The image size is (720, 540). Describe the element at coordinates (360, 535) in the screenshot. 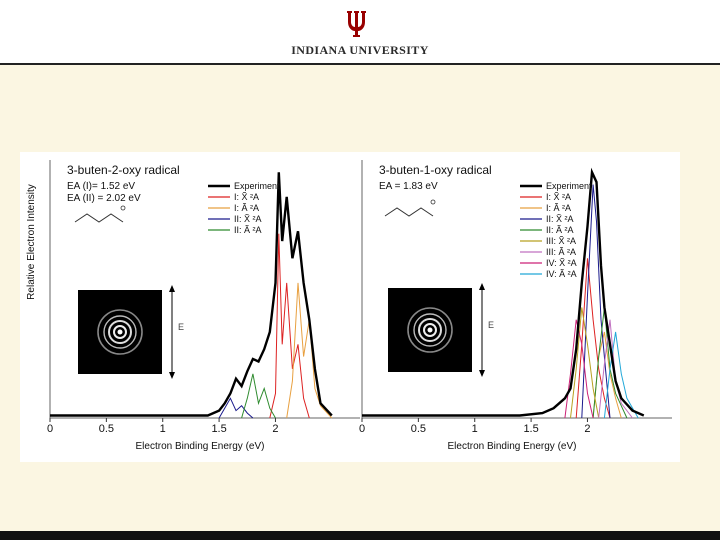

I see `bottom-bar` at that location.